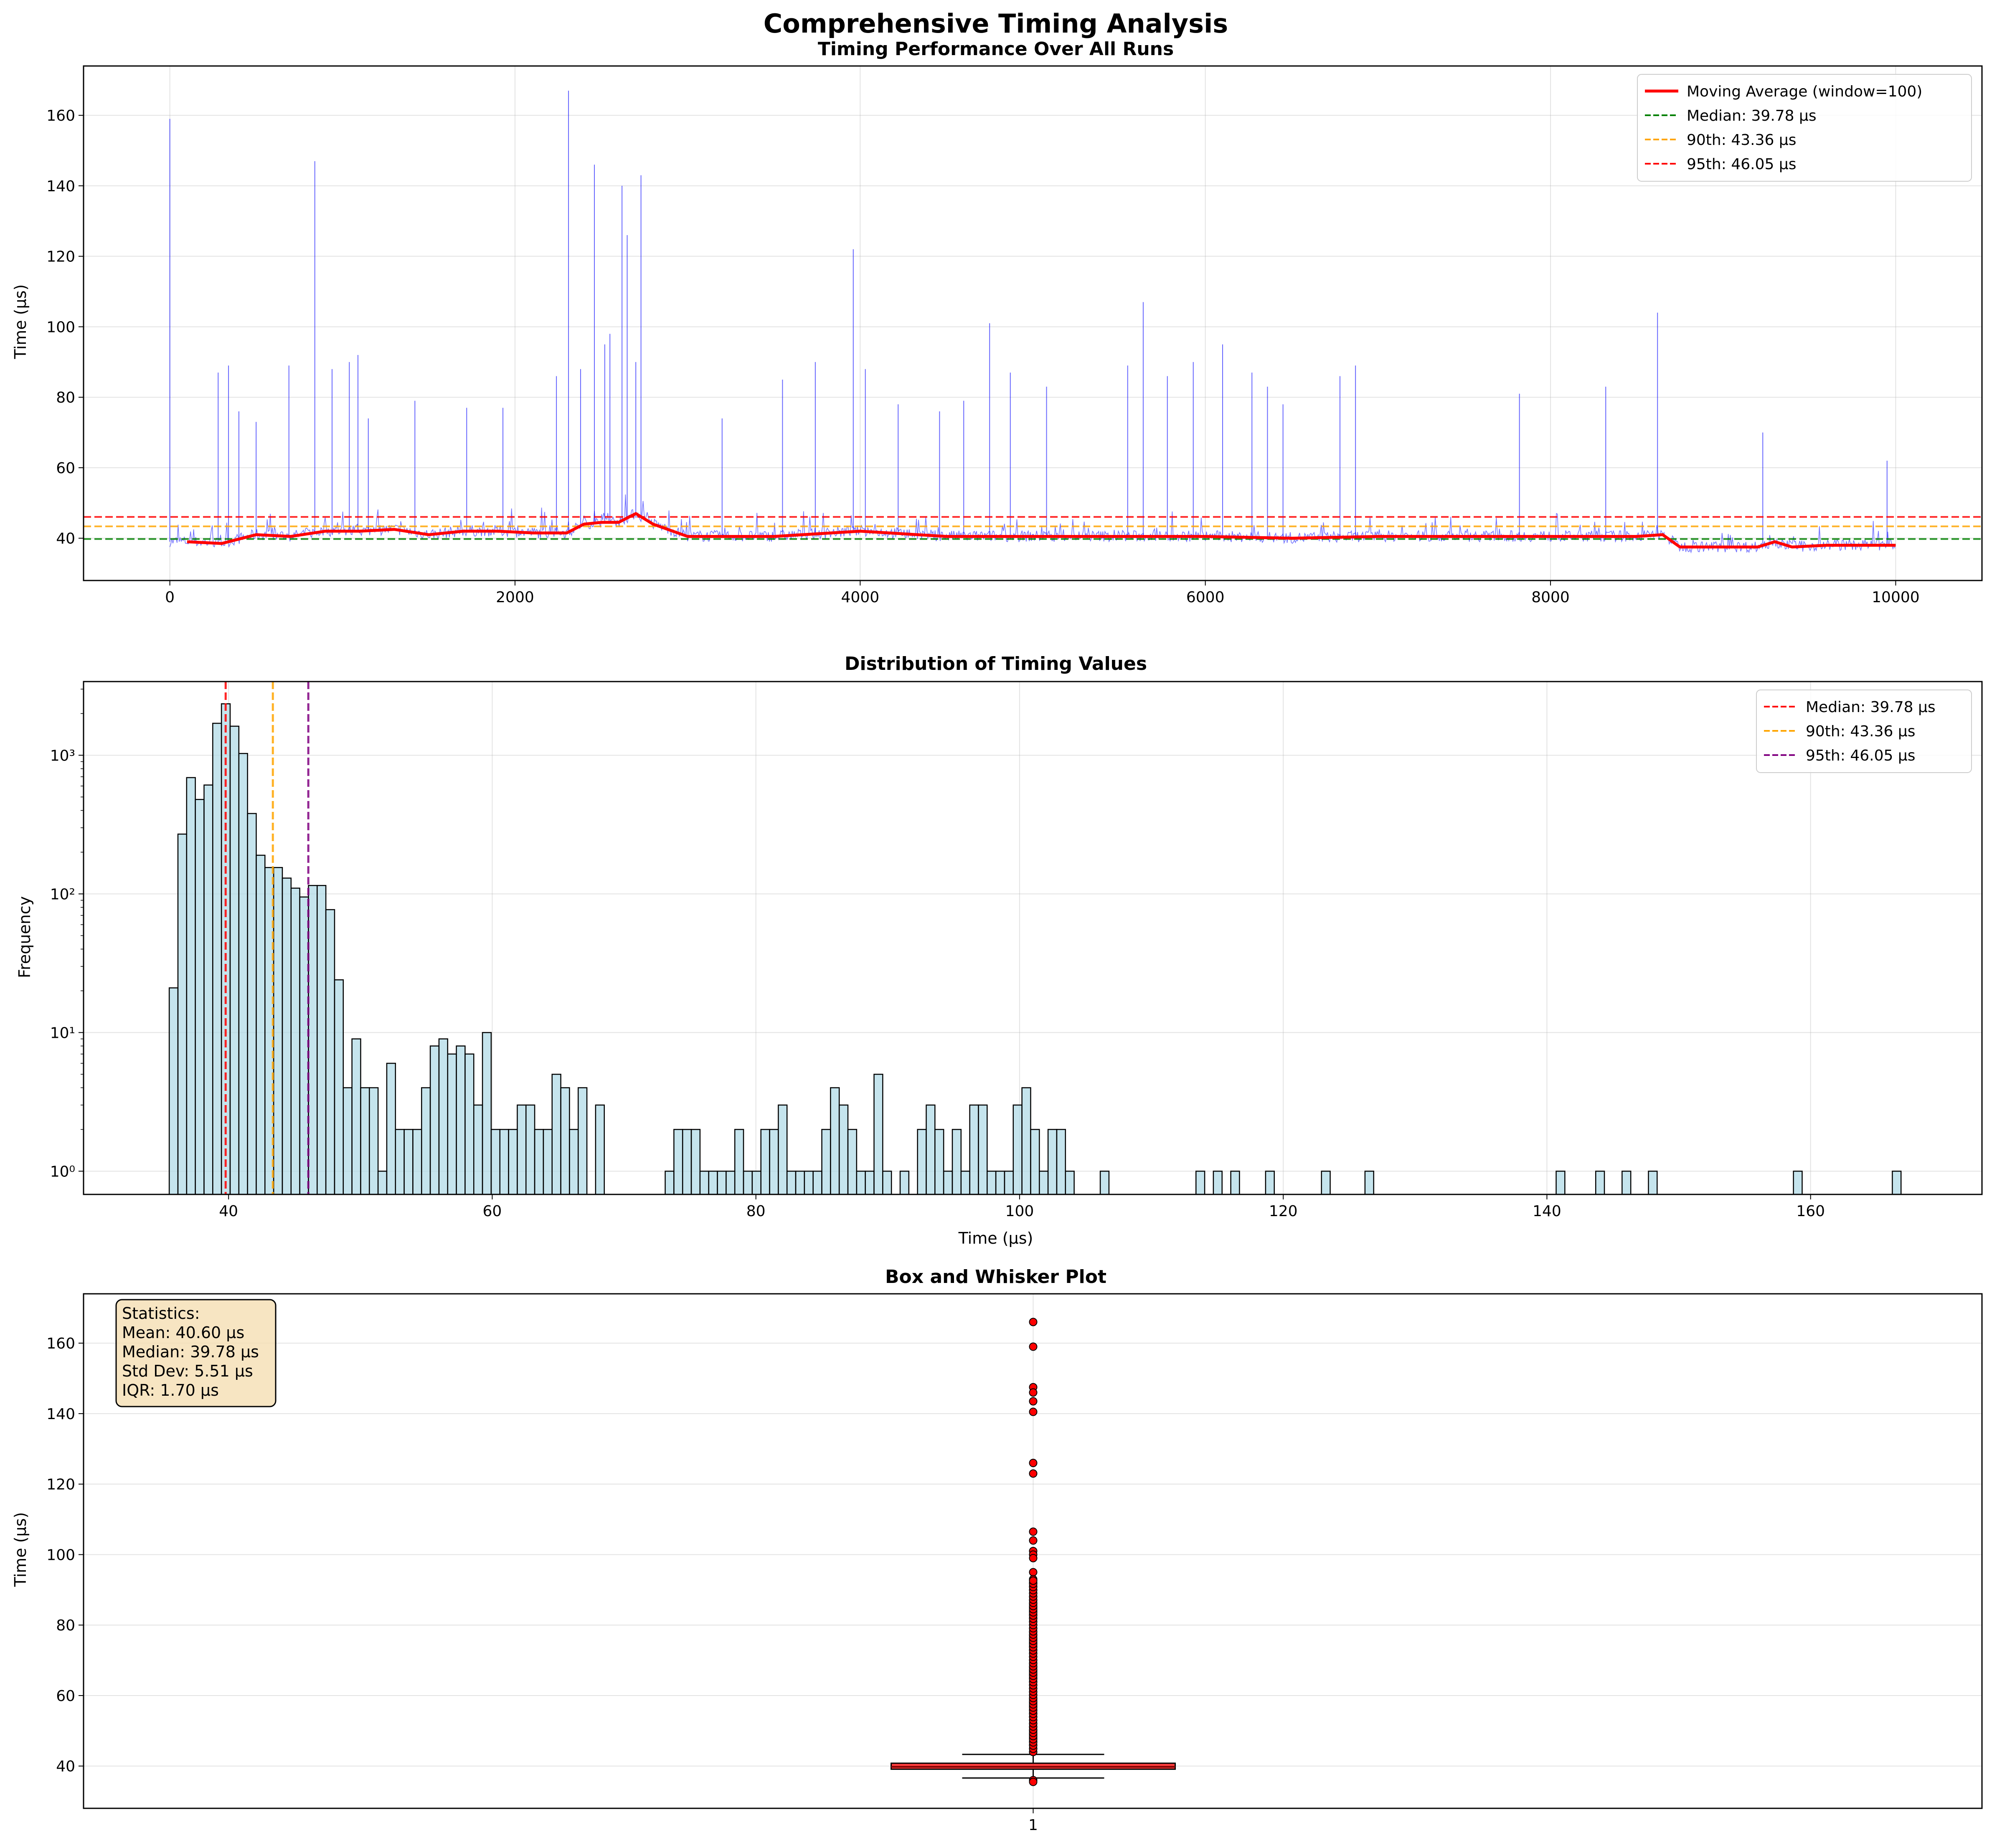 The height and width of the screenshot is (1848, 1992). Describe the element at coordinates (228, 1212) in the screenshot. I see `x-tick-label: 40` at that location.